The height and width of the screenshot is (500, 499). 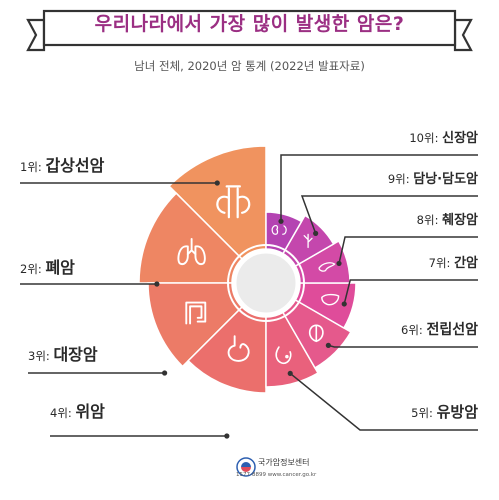 What do you see at coordinates (308, 241) in the screenshot?
I see `gallbladder-icon` at bounding box center [308, 241].